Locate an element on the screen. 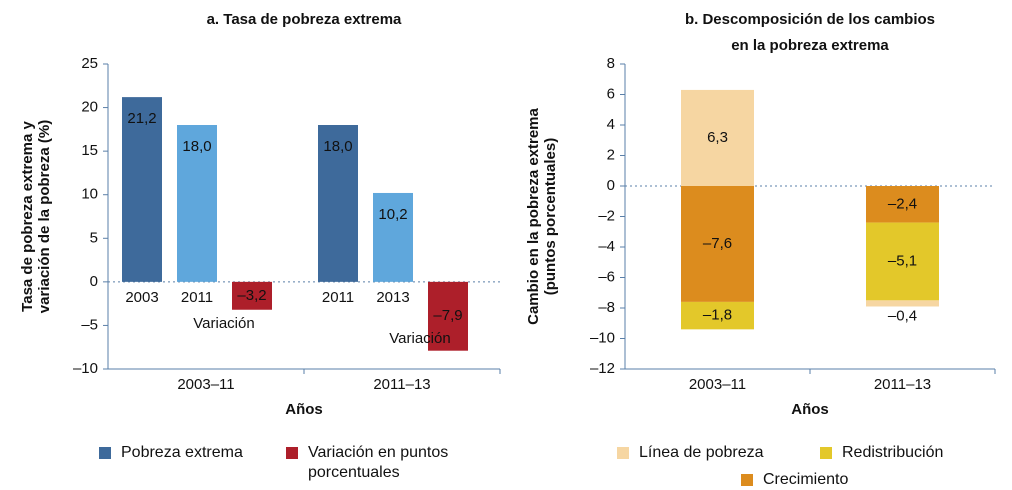 The height and width of the screenshot is (490, 1012). y-axis-label: Cambio en la pobreza extrema is located at coordinates (533, 215).